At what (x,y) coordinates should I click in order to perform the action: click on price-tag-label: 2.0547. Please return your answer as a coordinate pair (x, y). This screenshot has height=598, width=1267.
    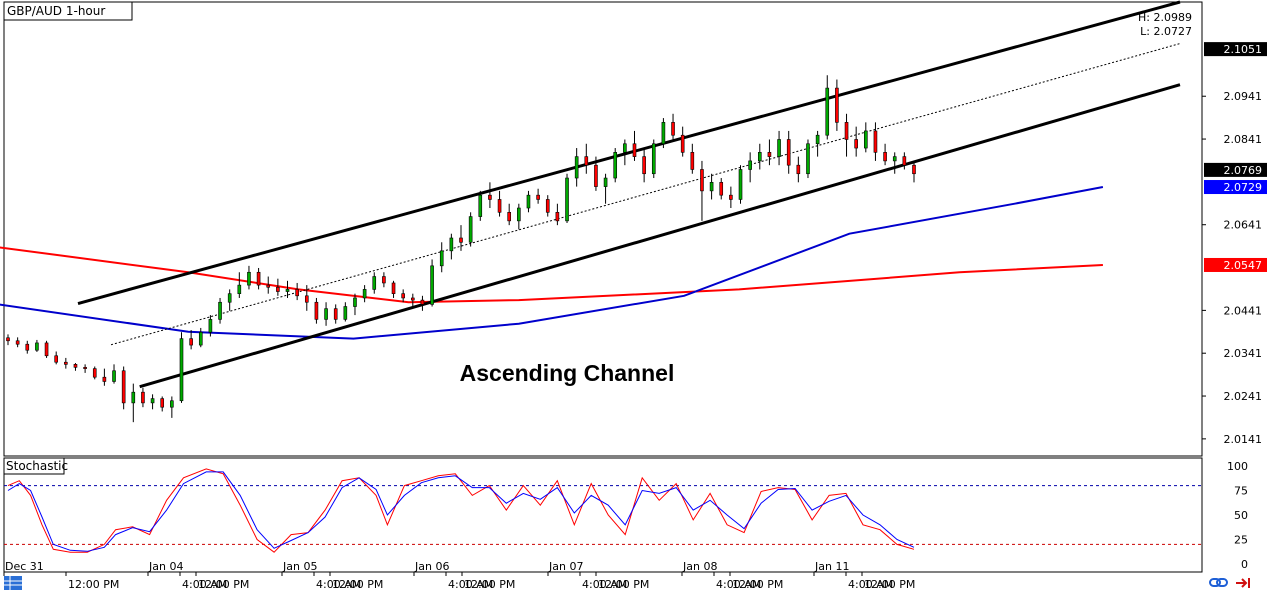
    Looking at the image, I should click on (1243, 265).